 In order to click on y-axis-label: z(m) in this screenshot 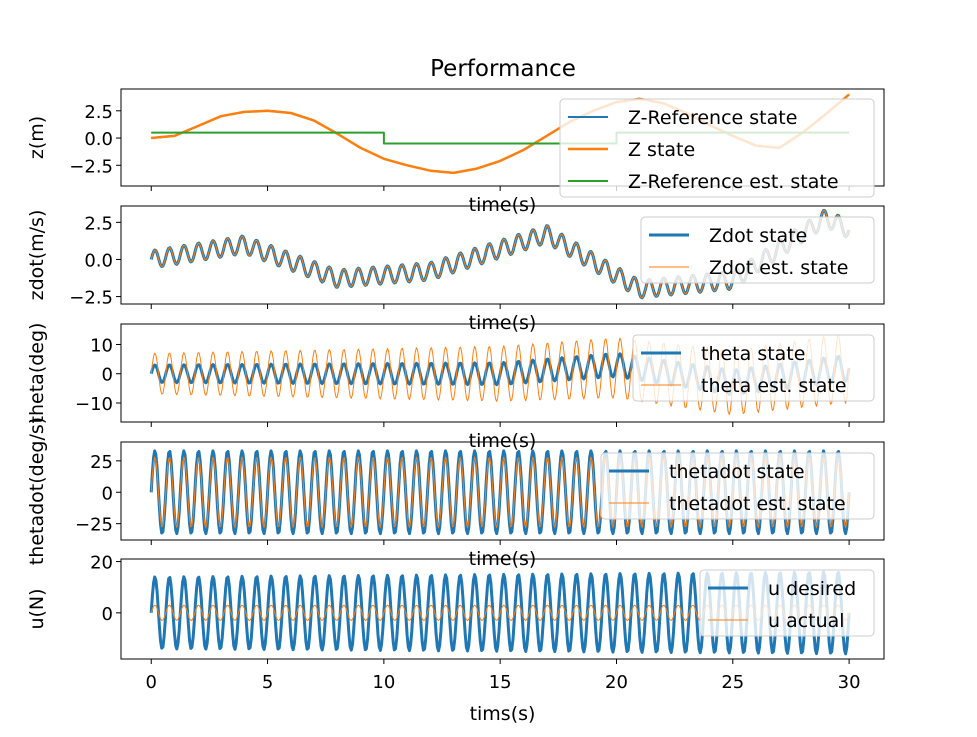, I will do `click(37, 137)`.